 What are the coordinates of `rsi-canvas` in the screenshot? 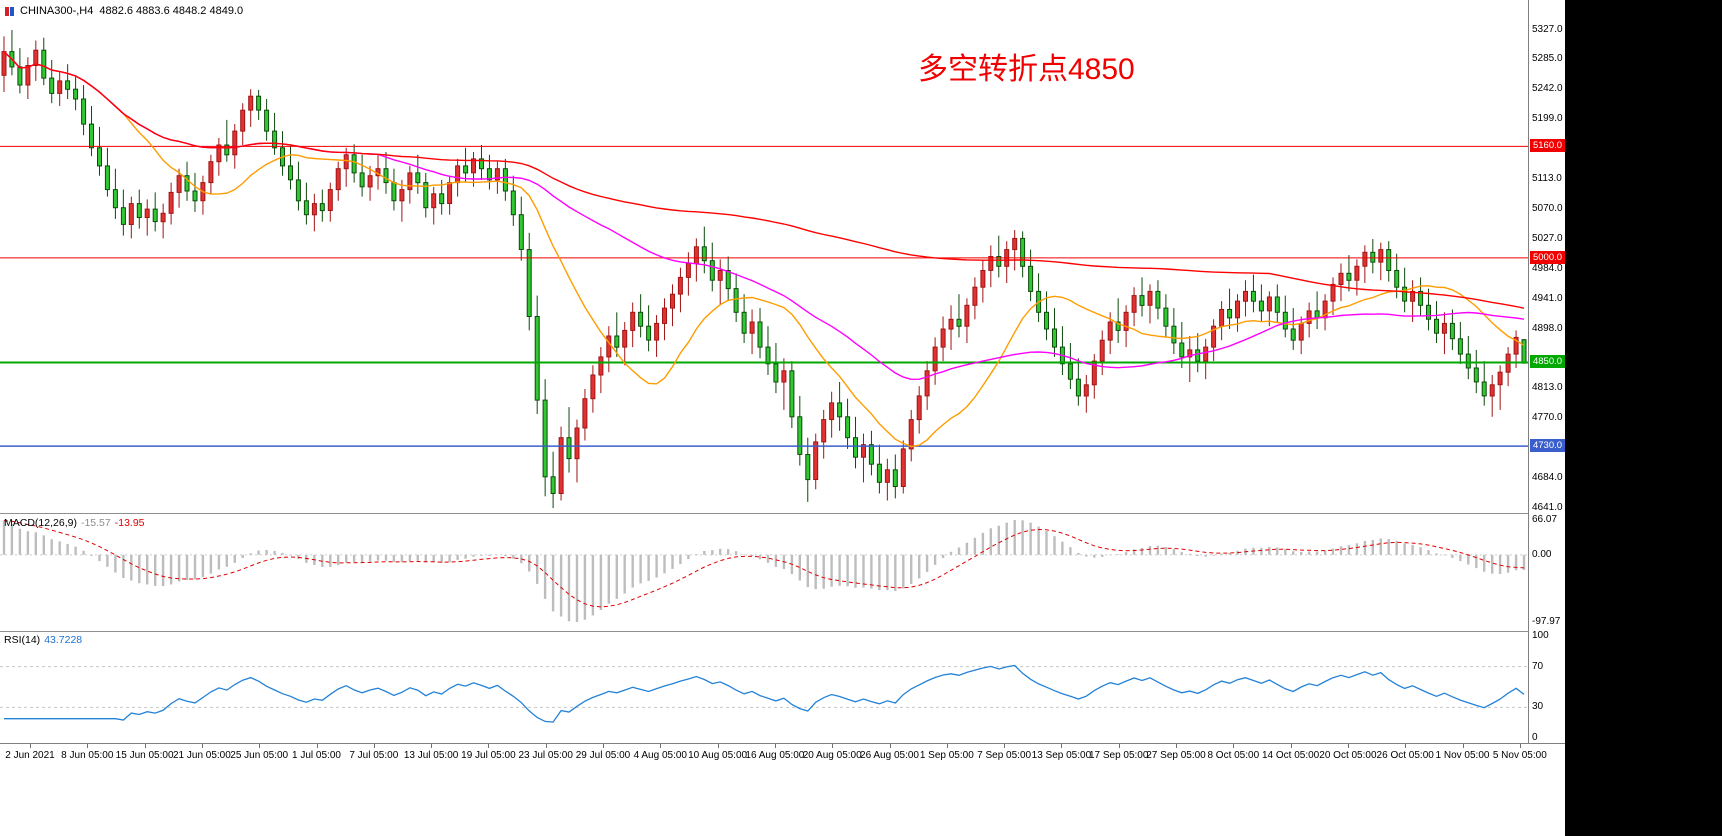 It's located at (764, 687).